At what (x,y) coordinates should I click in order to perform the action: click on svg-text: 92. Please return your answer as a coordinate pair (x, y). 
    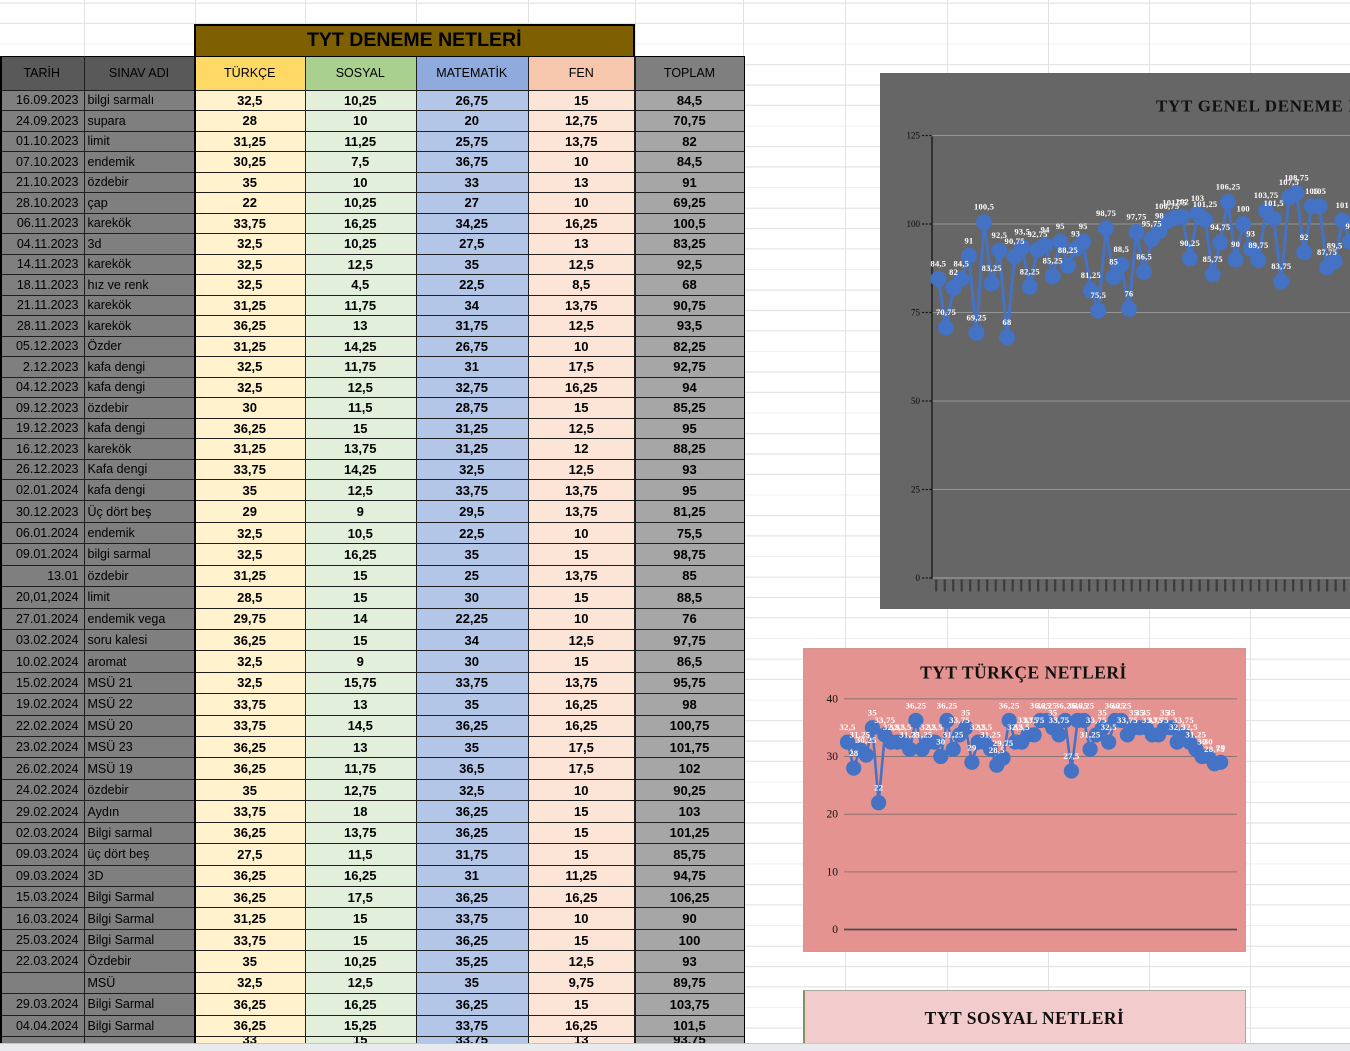
    Looking at the image, I should click on (1304, 236).